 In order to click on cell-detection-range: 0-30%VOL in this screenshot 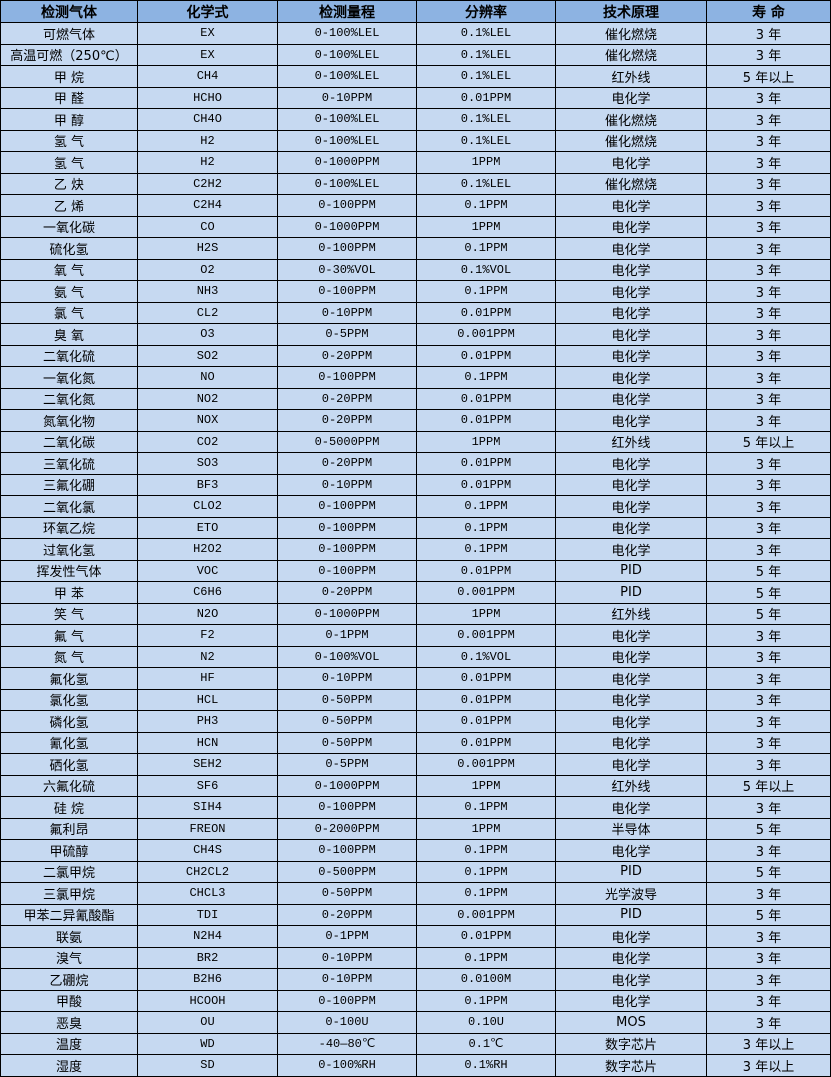, I will do `click(347, 269)`.